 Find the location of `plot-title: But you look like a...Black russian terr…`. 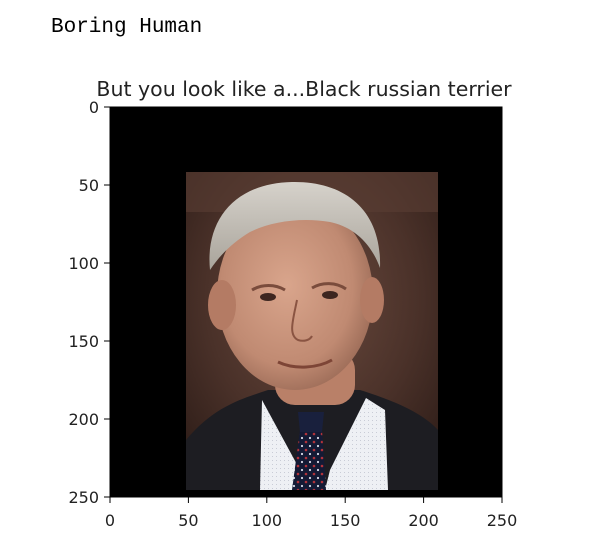

plot-title: But you look like a...Black russian terr… is located at coordinates (304, 89).